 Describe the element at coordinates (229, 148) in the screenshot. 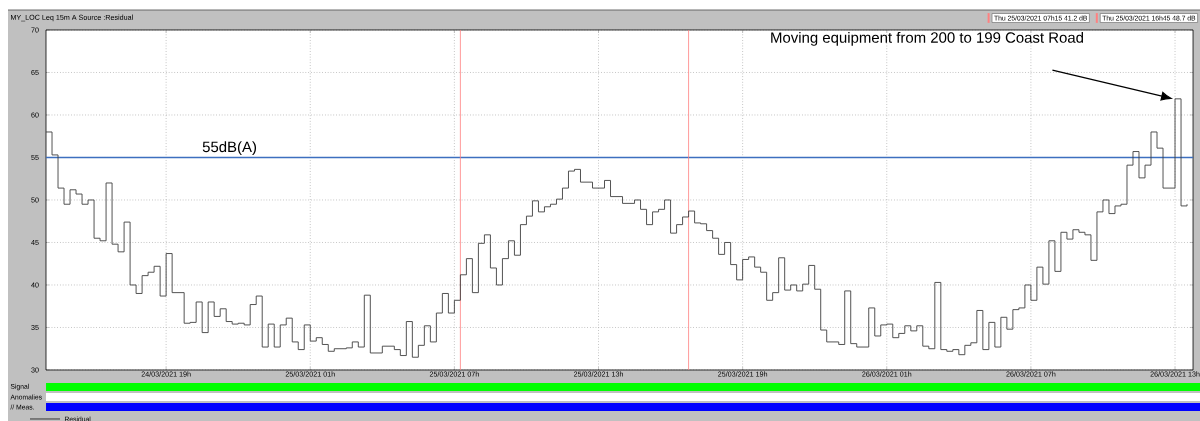

I see `ref-line-label: 55dB(A)` at that location.